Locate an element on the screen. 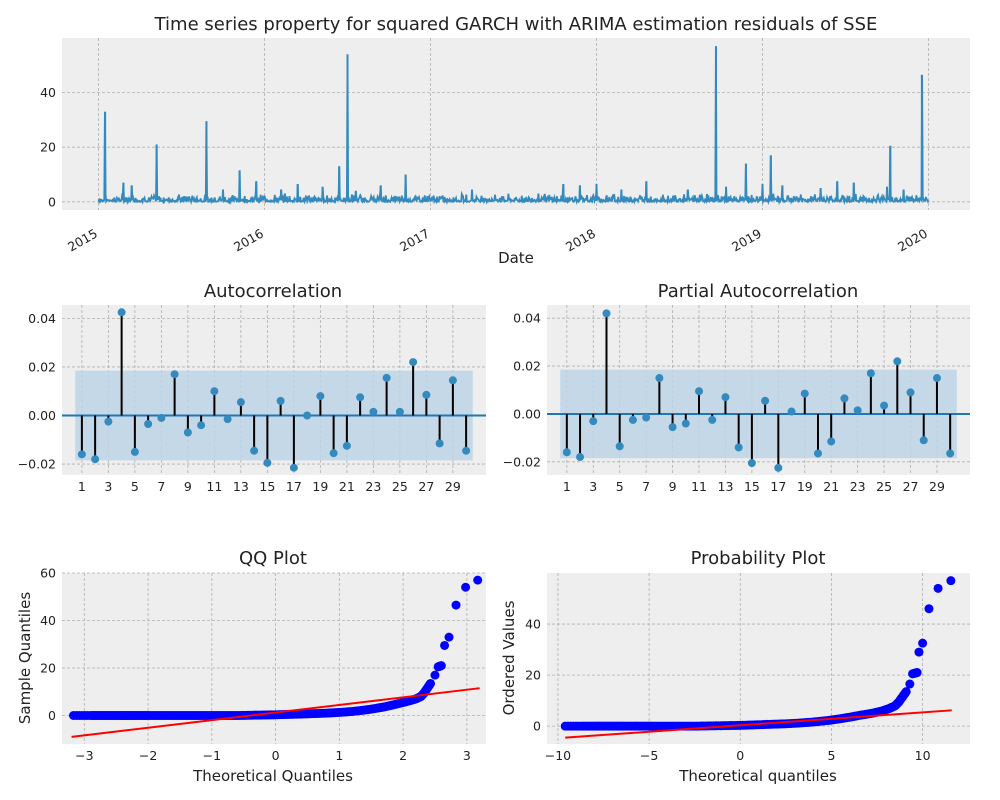 This screenshot has width=1000, height=800. probplot-plot is located at coordinates (758, 657).